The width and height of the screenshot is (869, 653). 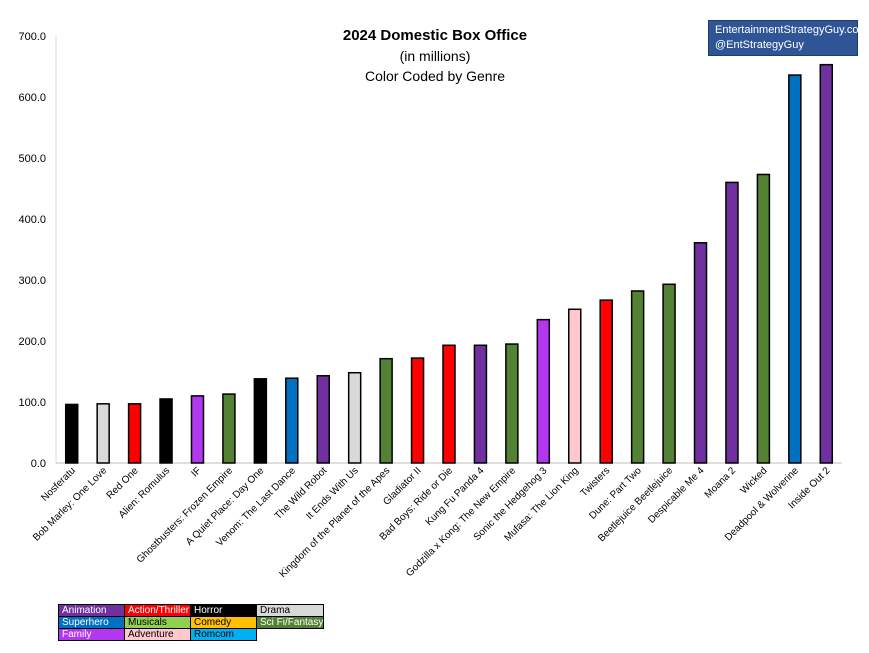 What do you see at coordinates (223, 634) in the screenshot?
I see `legend-item: Romcom` at bounding box center [223, 634].